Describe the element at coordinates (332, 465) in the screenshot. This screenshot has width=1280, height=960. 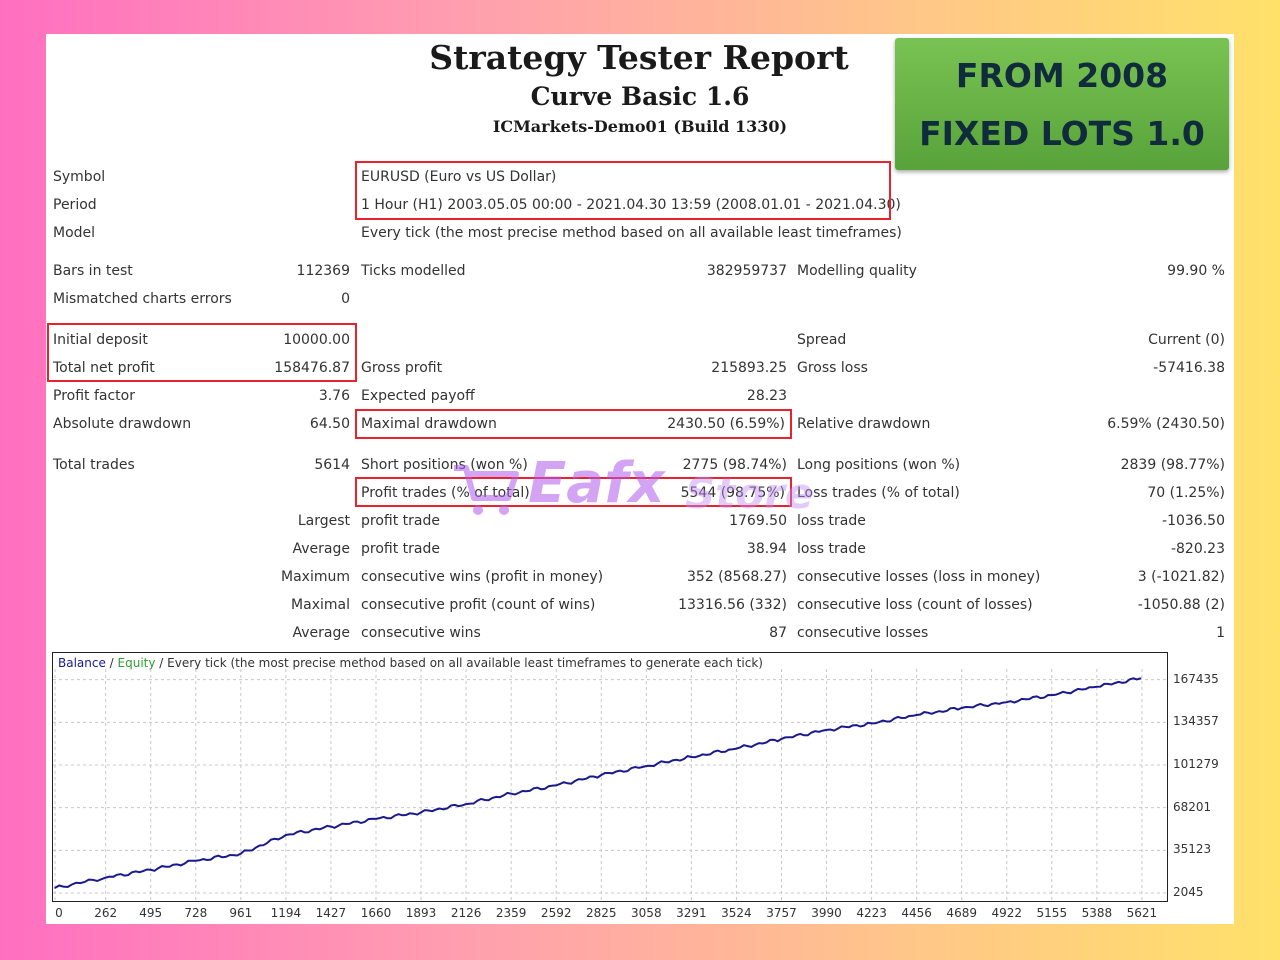
I see `total-trades-value: 5614` at that location.